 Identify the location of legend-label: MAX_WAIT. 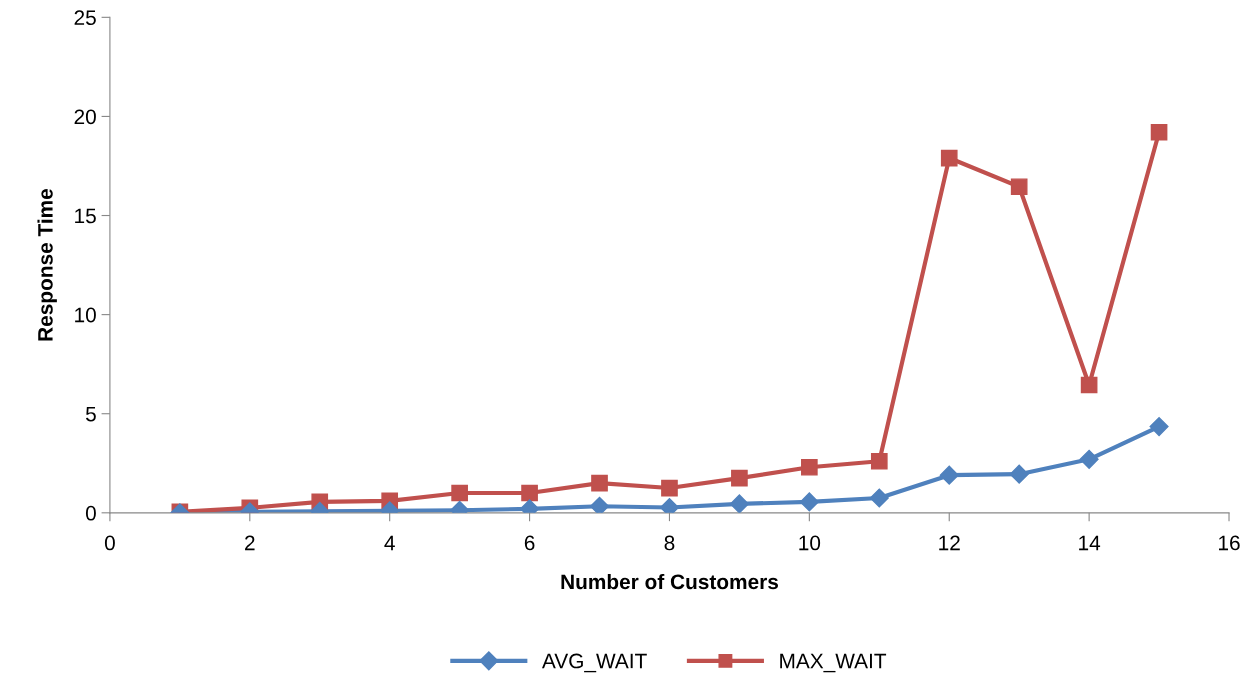
(833, 663).